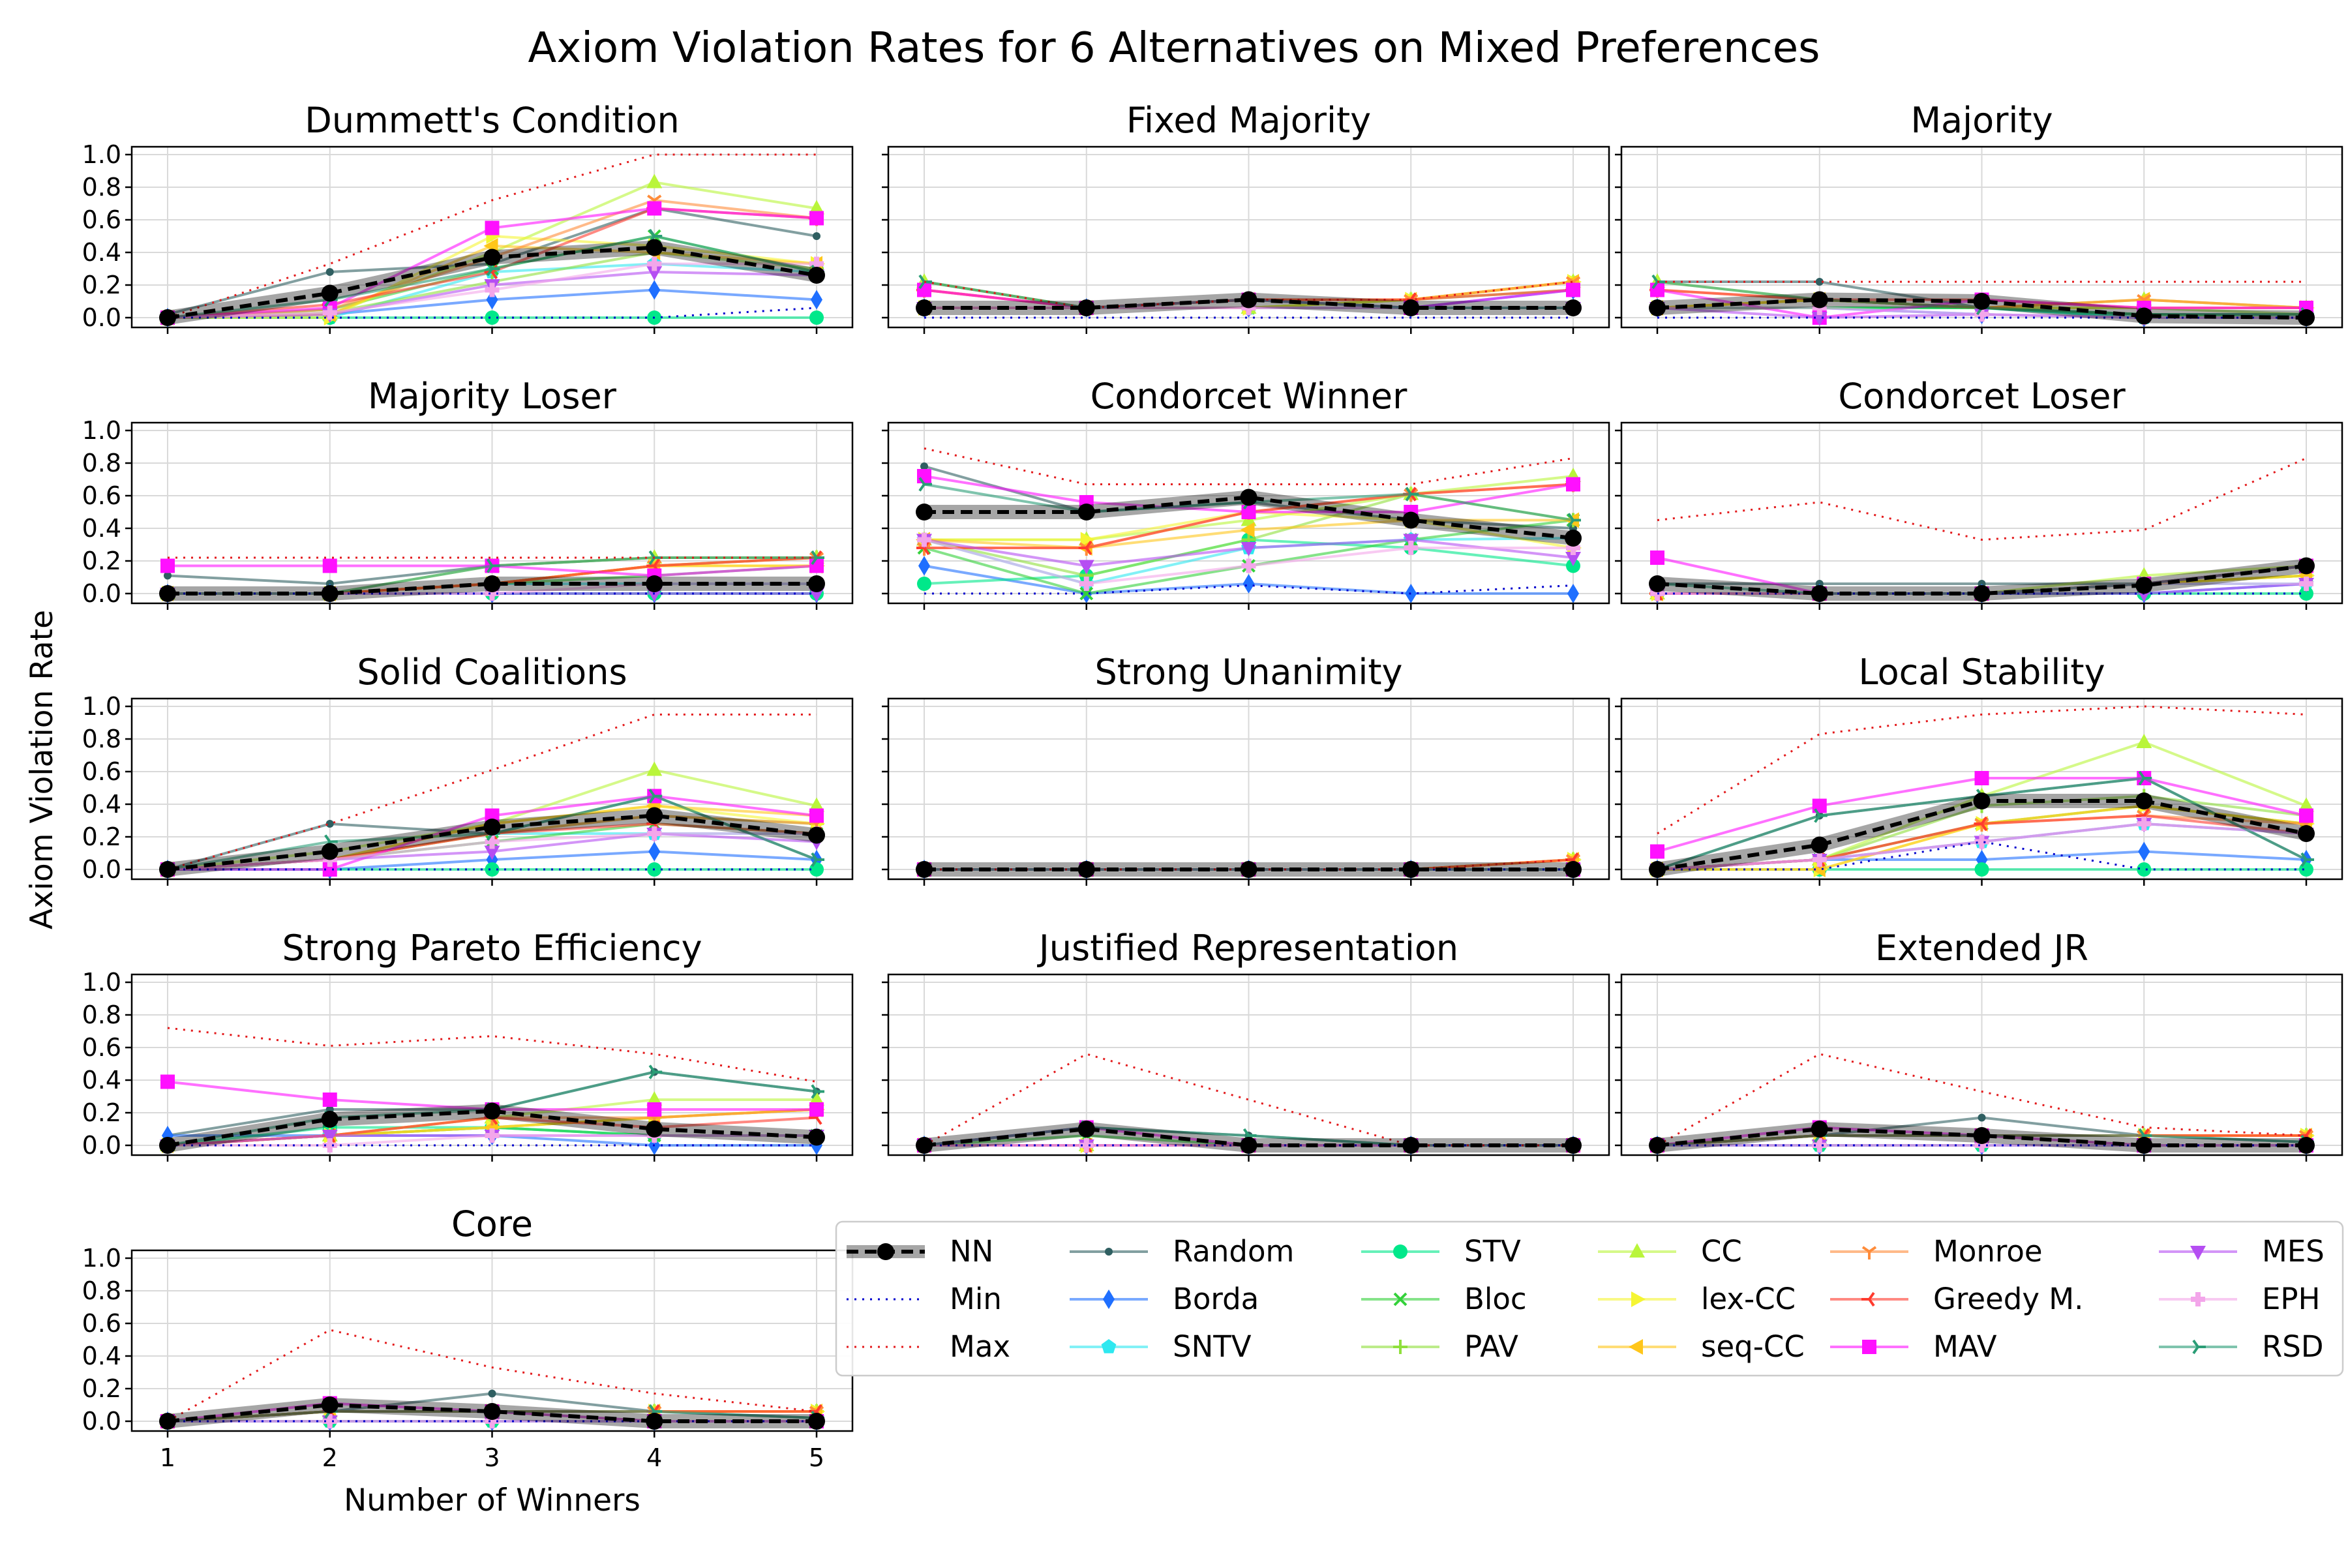 Image resolution: width=2348 pixels, height=1568 pixels. Describe the element at coordinates (654, 1457) in the screenshot. I see `x-tick-label: 4` at that location.